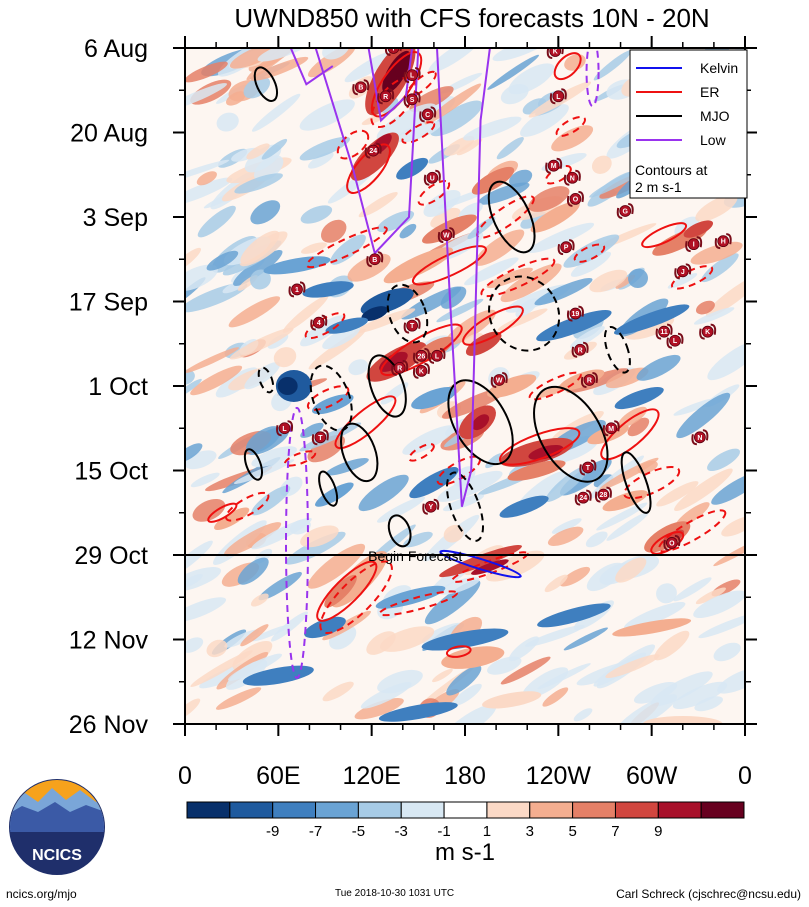 This screenshot has height=907, width=809. I want to click on footer-author: Carl Schreck (cjschrec@ncsu.edu), so click(708, 894).